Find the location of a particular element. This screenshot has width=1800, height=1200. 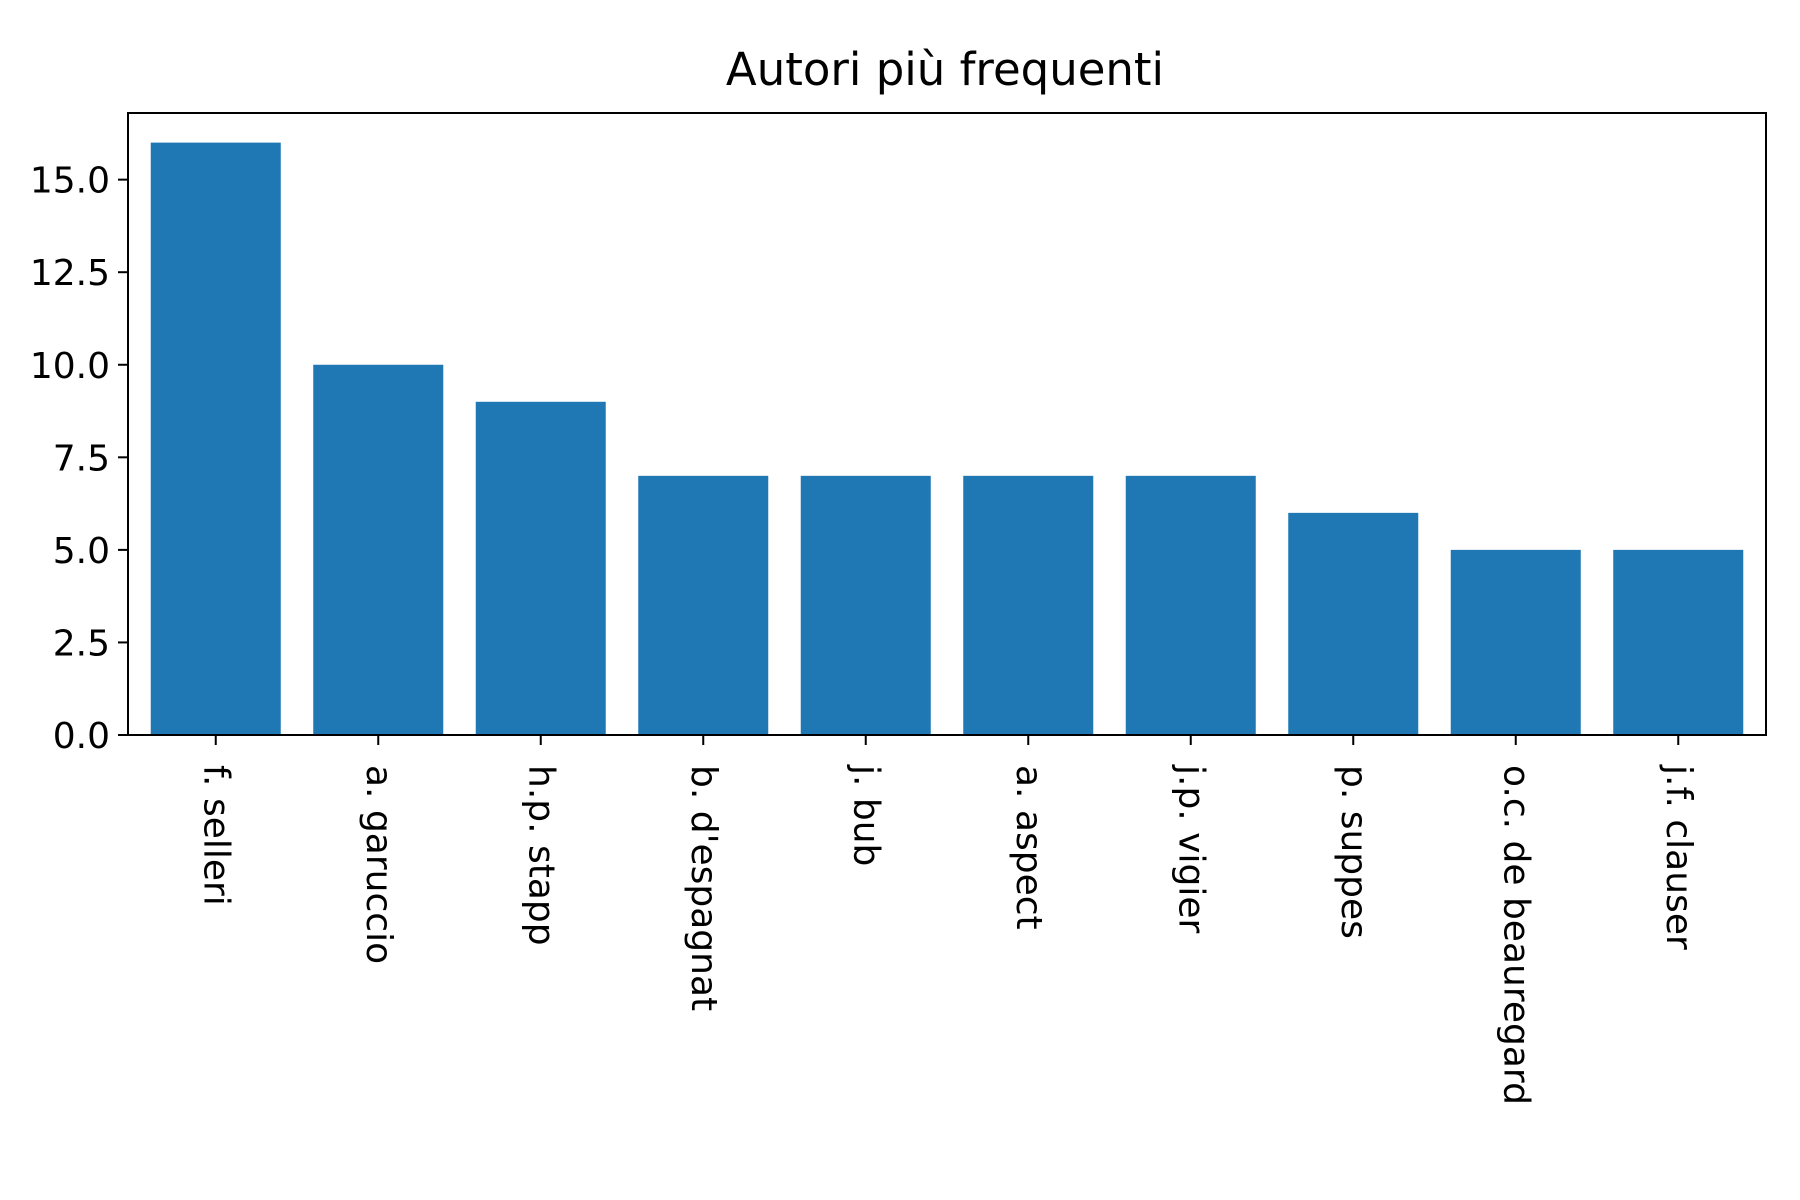

y-tick-label: 12.5 is located at coordinates (70, 273).